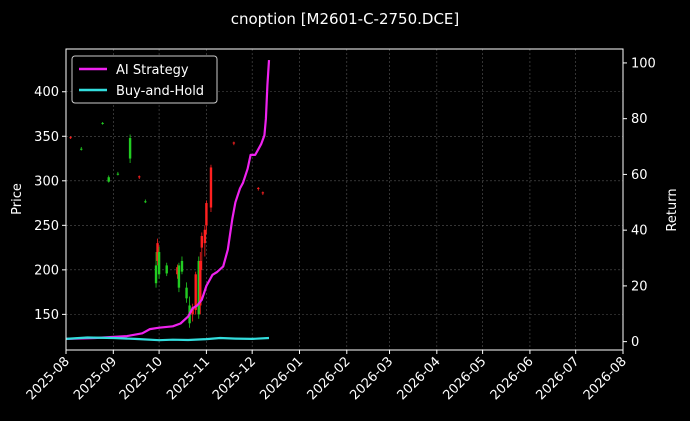 The width and height of the screenshot is (690, 421). Describe the element at coordinates (639, 231) in the screenshot. I see `y-tick-right-label: 40` at that location.